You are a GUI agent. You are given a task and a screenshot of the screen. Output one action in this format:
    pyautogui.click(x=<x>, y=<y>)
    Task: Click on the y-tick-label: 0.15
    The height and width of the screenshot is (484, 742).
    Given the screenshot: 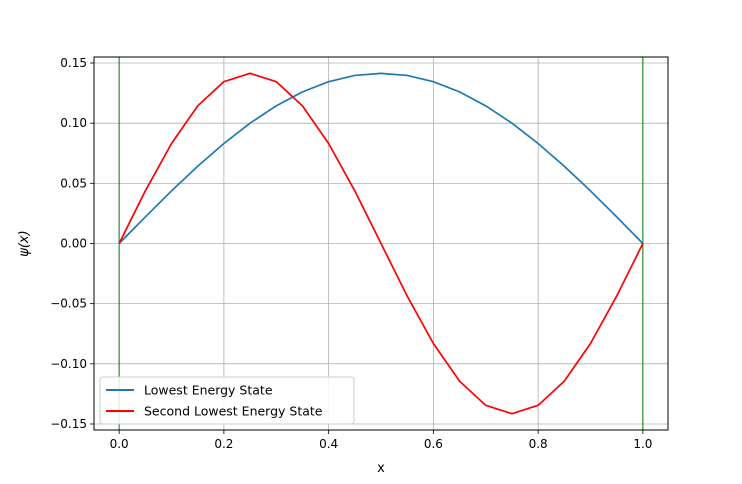 What is the action you would take?
    pyautogui.click(x=73, y=63)
    